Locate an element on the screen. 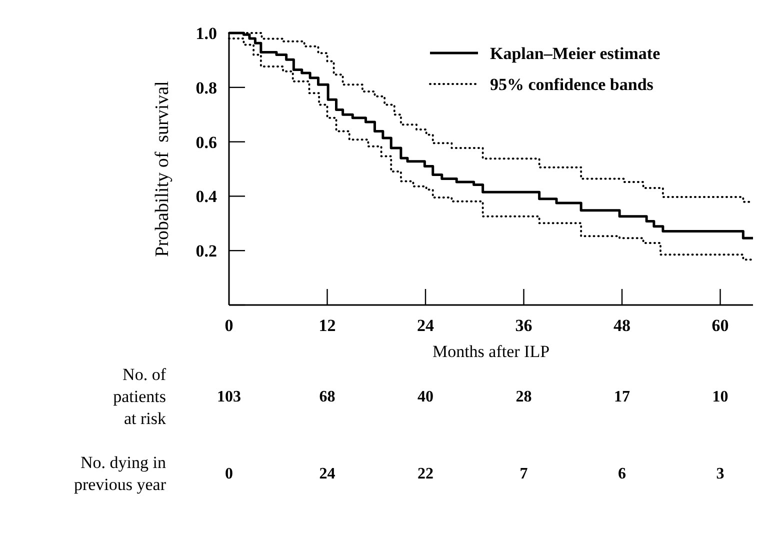 The image size is (758, 535). text: 17 is located at coordinates (622, 397).